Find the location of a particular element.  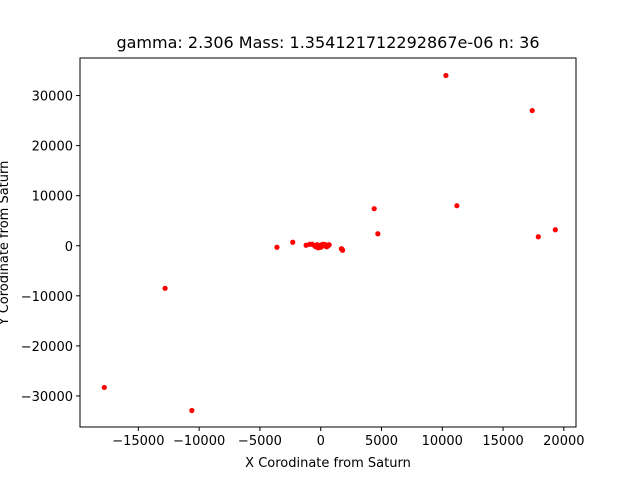

y-tick-label: 20000 is located at coordinates (52, 147).